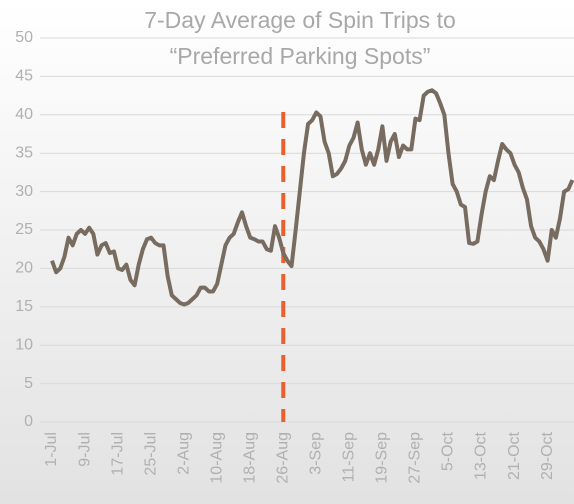 This screenshot has height=504, width=574. I want to click on y-tick-label: 35, so click(24, 152).